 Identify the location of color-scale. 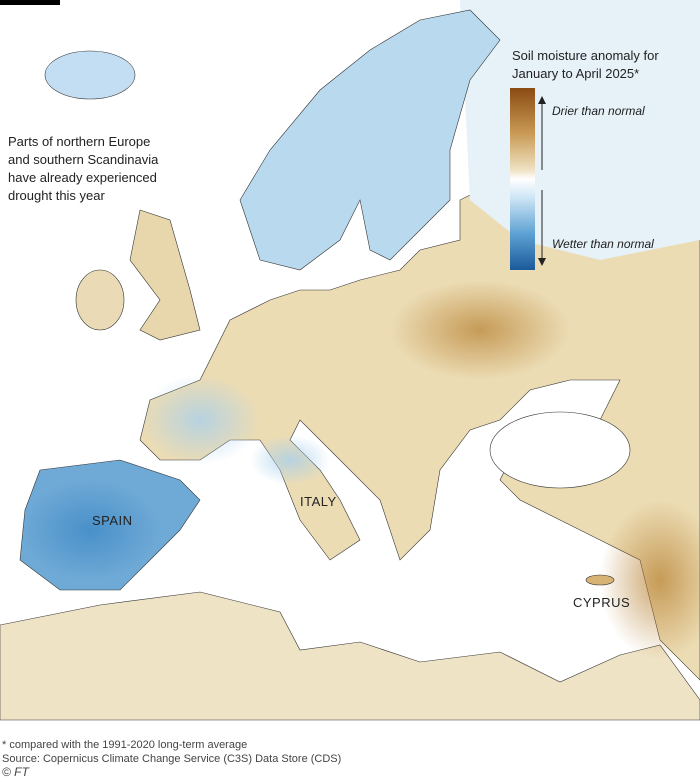
(522, 179).